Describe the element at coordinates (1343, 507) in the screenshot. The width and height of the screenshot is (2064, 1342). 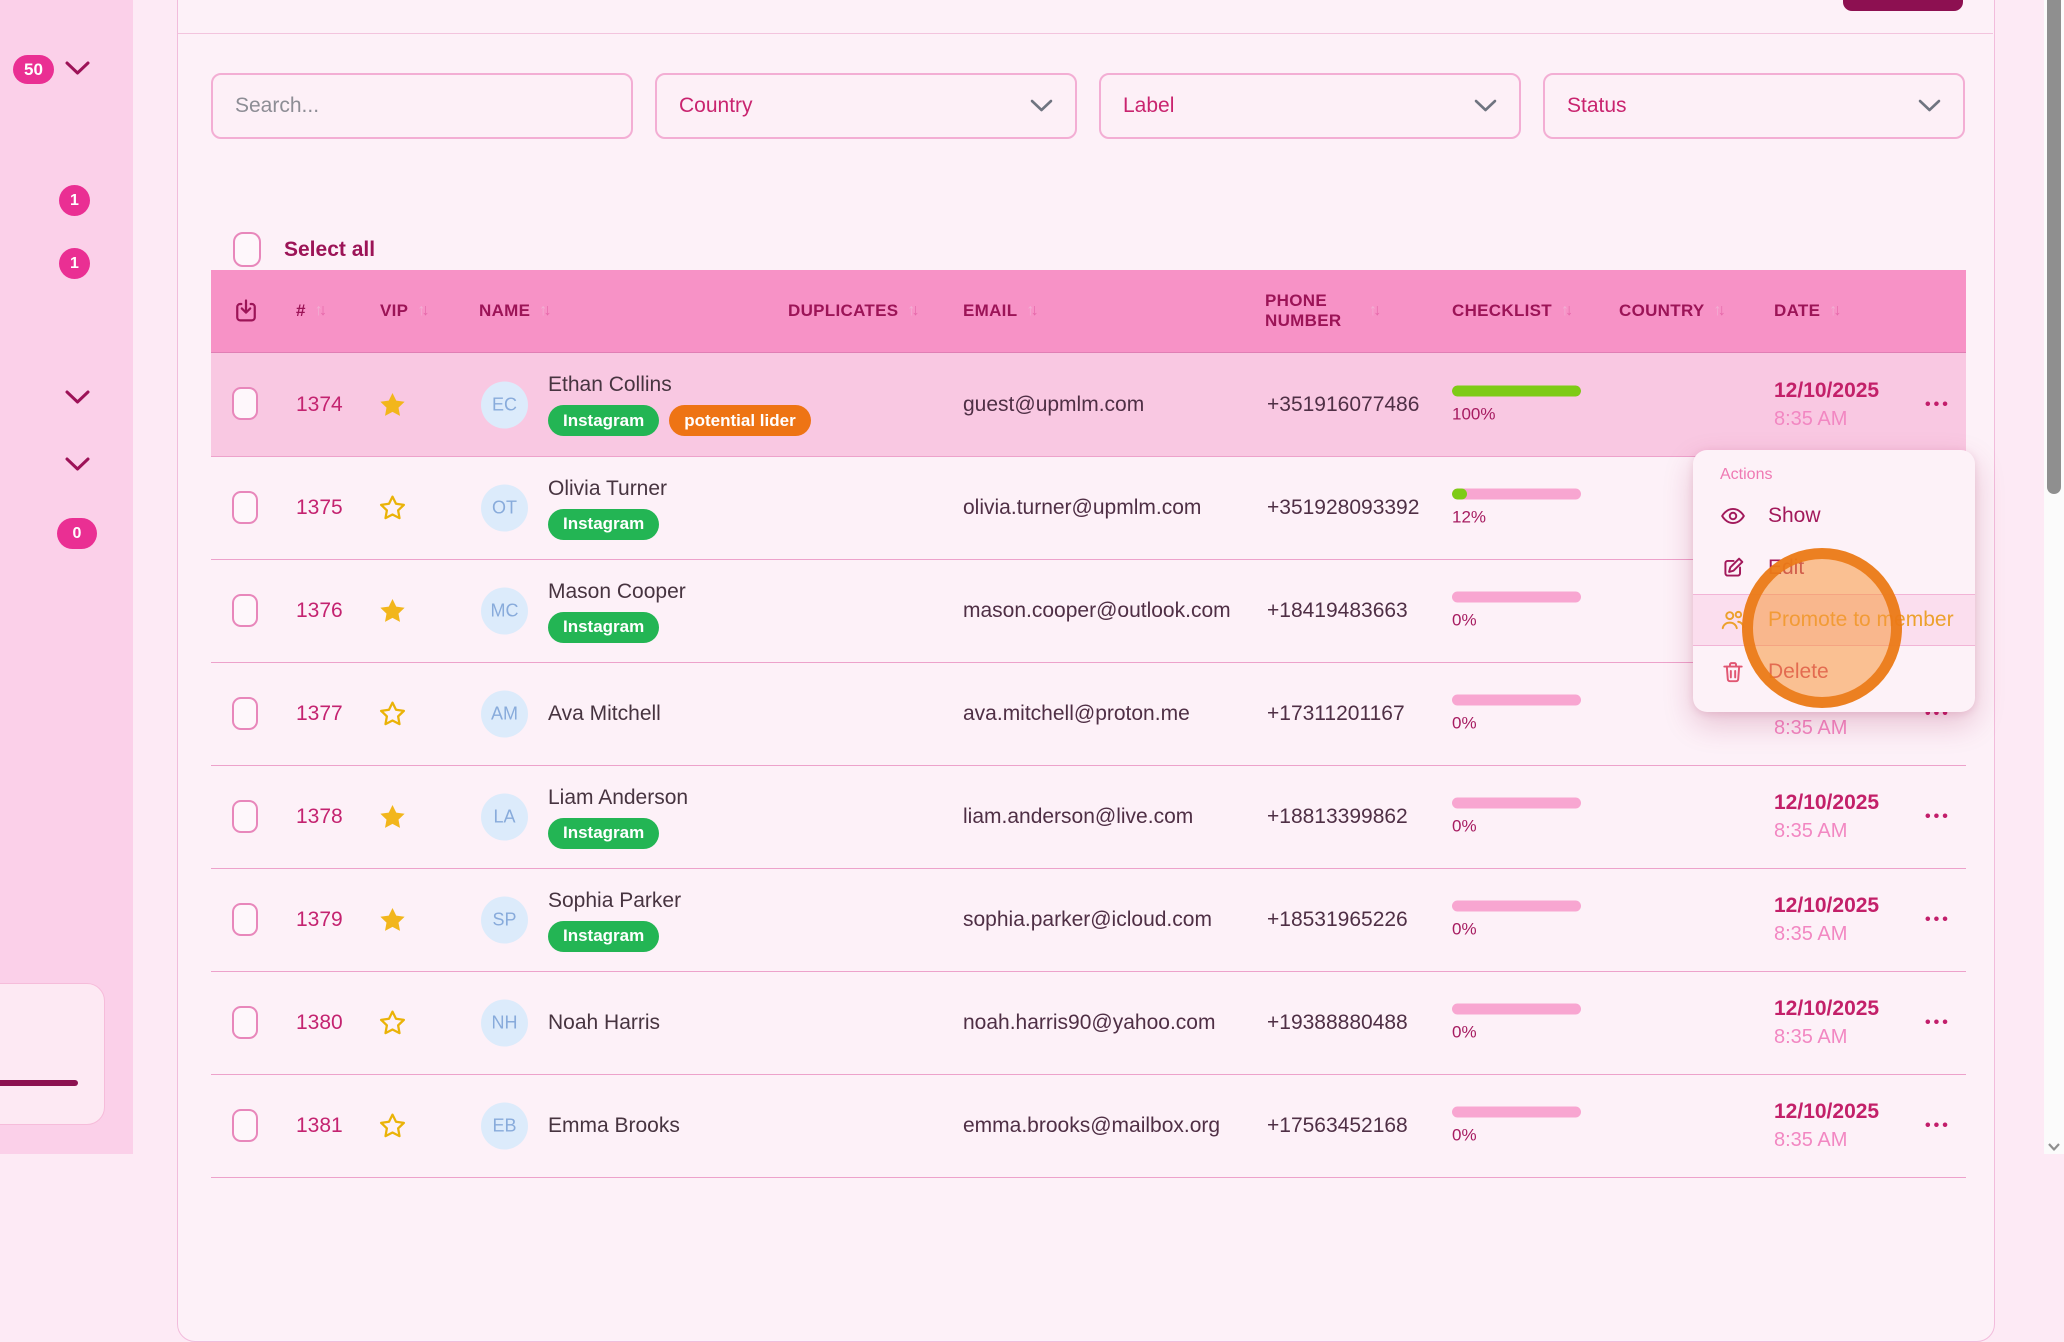
I see `contact-phone: +351928093392` at that location.